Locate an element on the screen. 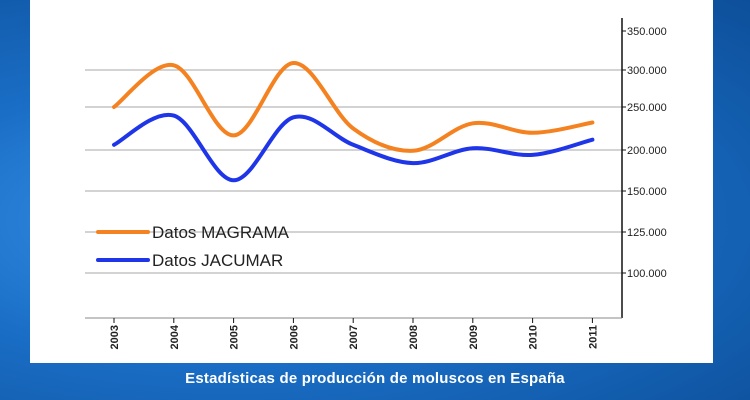 Image resolution: width=750 pixels, height=400 pixels. y-tick-label: 100.000 is located at coordinates (647, 274).